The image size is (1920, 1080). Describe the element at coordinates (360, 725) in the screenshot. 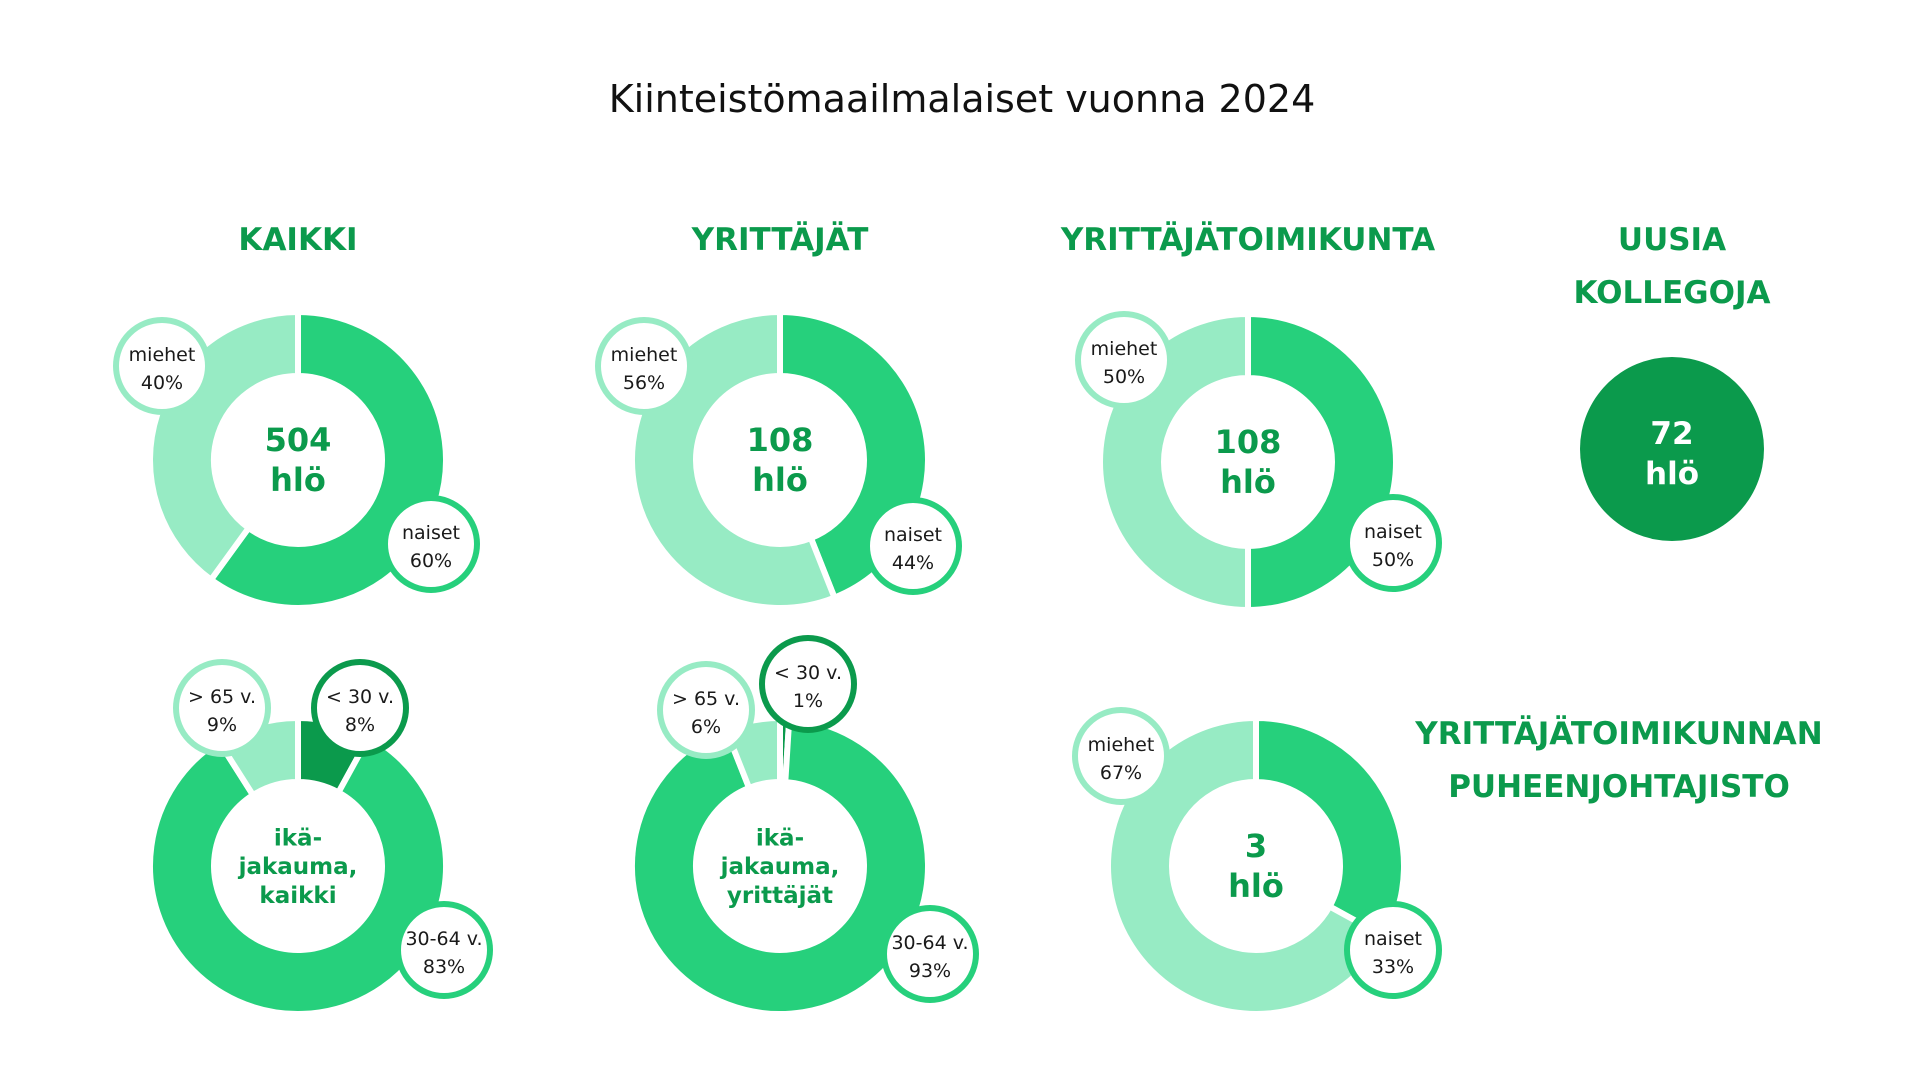

I see `bubble-value: 8%` at that location.